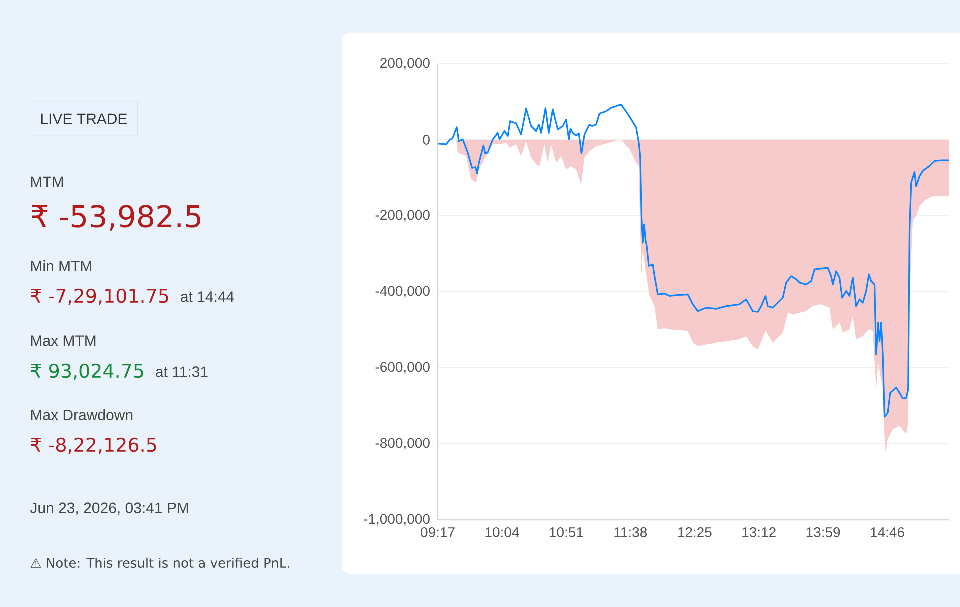 Image resolution: width=960 pixels, height=607 pixels. What do you see at coordinates (93, 446) in the screenshot?
I see `text: ₹ -8,22,126.5` at bounding box center [93, 446].